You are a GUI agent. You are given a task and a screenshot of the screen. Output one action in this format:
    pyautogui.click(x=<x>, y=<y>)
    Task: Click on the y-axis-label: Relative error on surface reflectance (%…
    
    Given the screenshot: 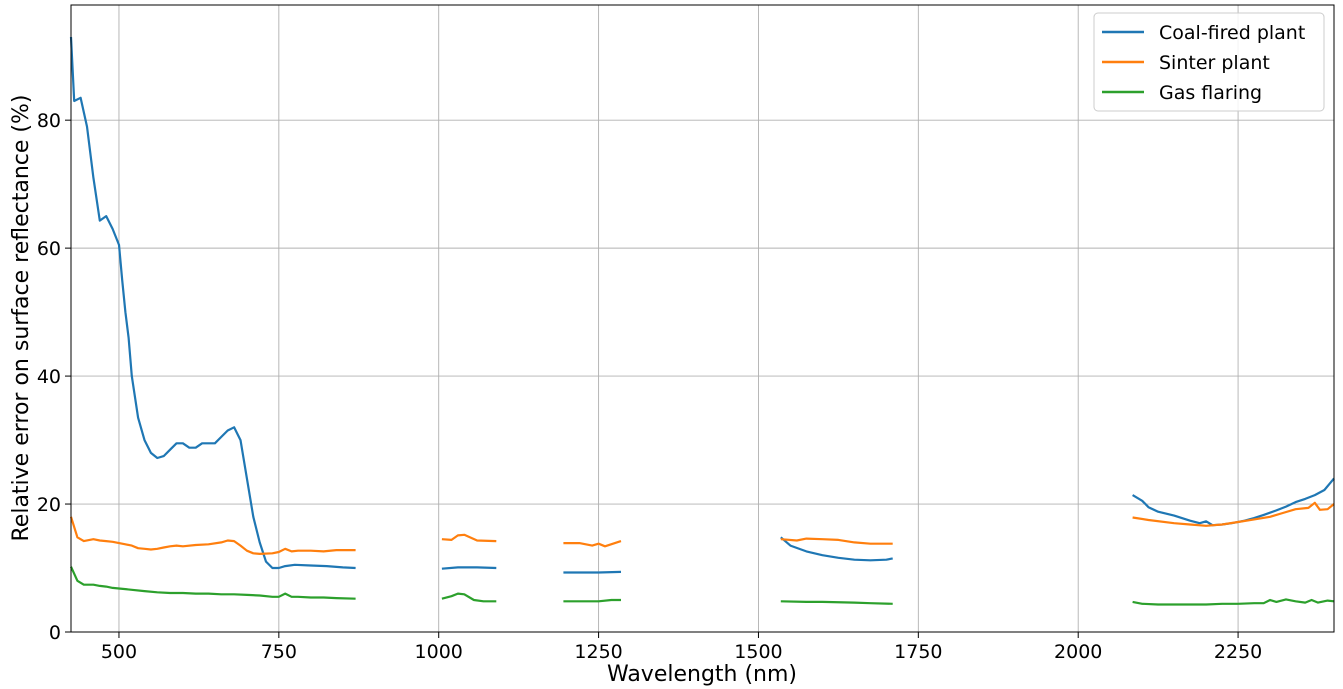 What is the action you would take?
    pyautogui.click(x=21, y=318)
    